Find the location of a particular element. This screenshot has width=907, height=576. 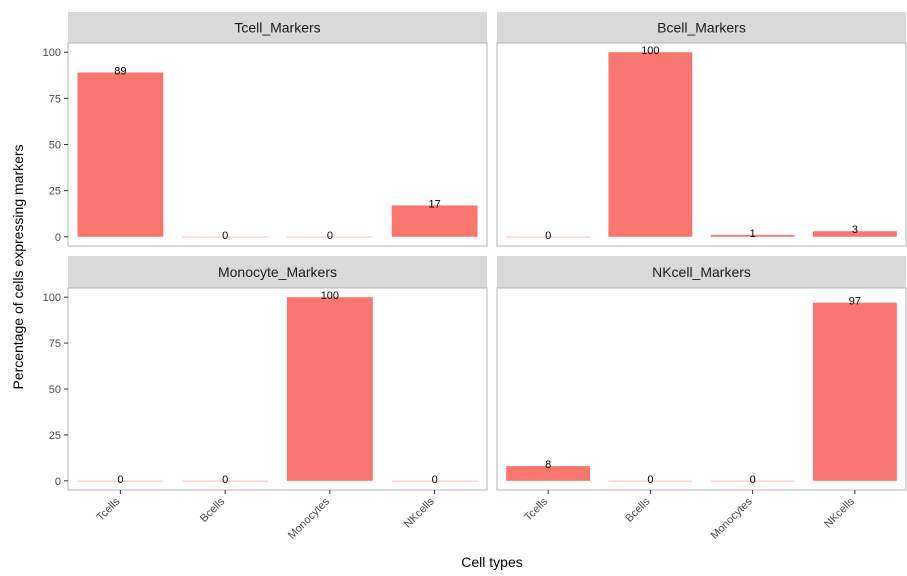

x-tick-label-nkcell-markers-nkcells: NKcells is located at coordinates (839, 512).